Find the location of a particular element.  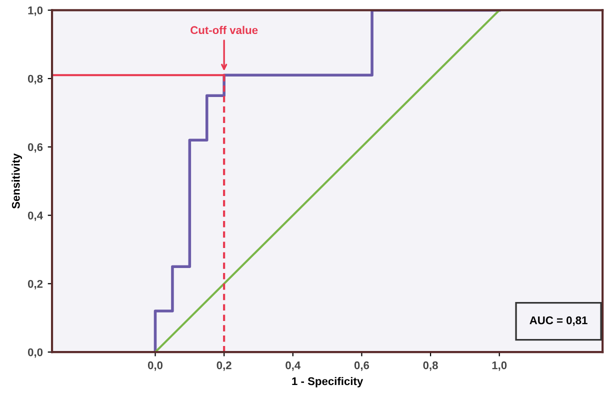

y-tick-label: 0,4 is located at coordinates (35, 217).